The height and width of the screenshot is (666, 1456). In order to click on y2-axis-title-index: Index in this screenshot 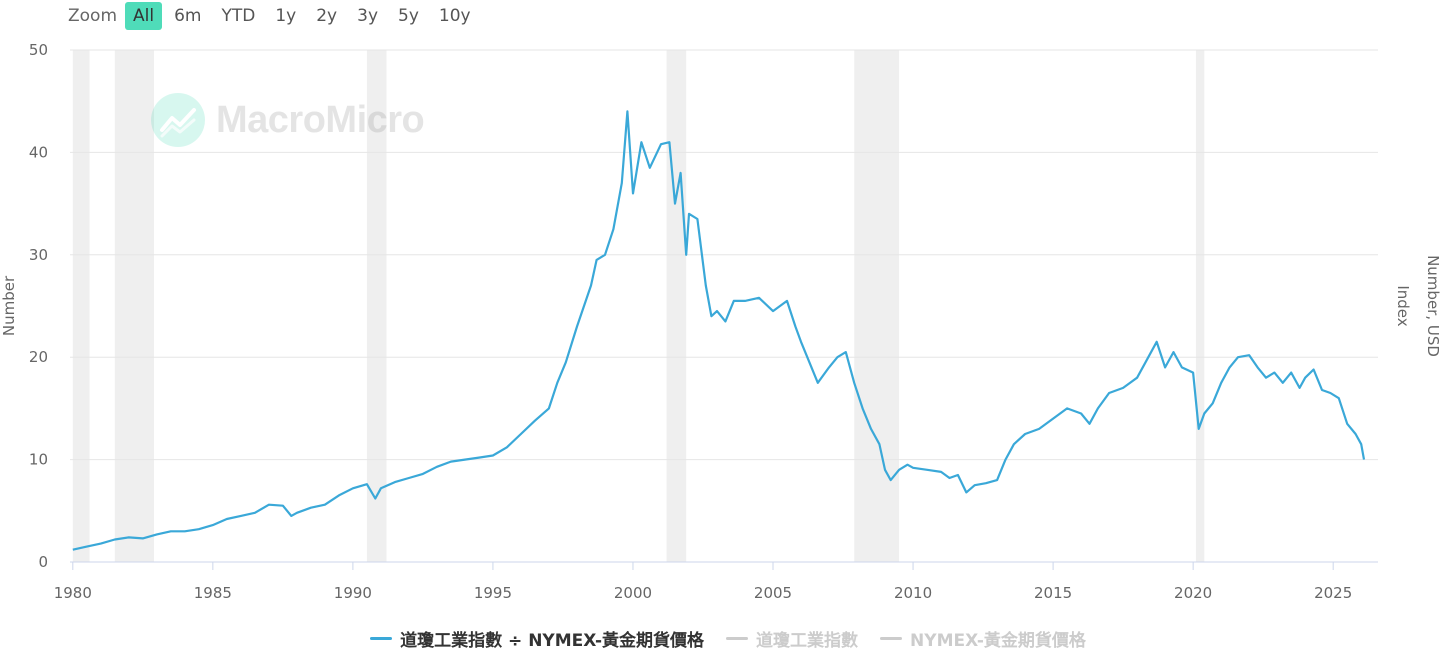, I will do `click(1403, 305)`.